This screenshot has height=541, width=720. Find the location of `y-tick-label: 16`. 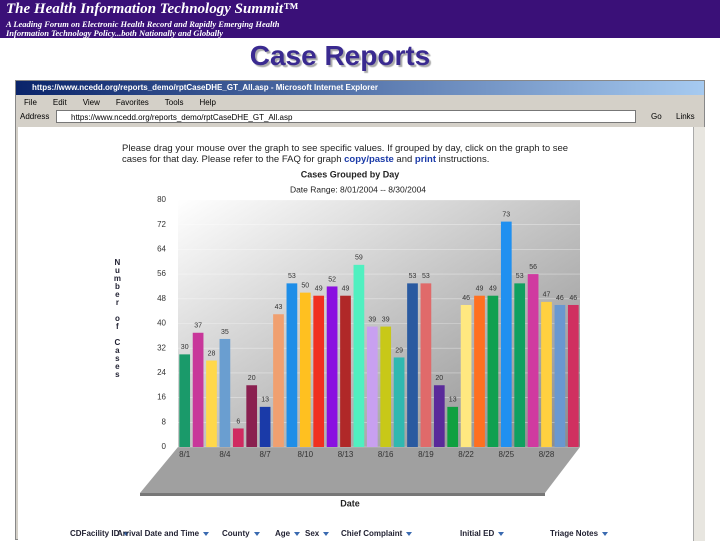

y-tick-label: 16 is located at coordinates (161, 397).